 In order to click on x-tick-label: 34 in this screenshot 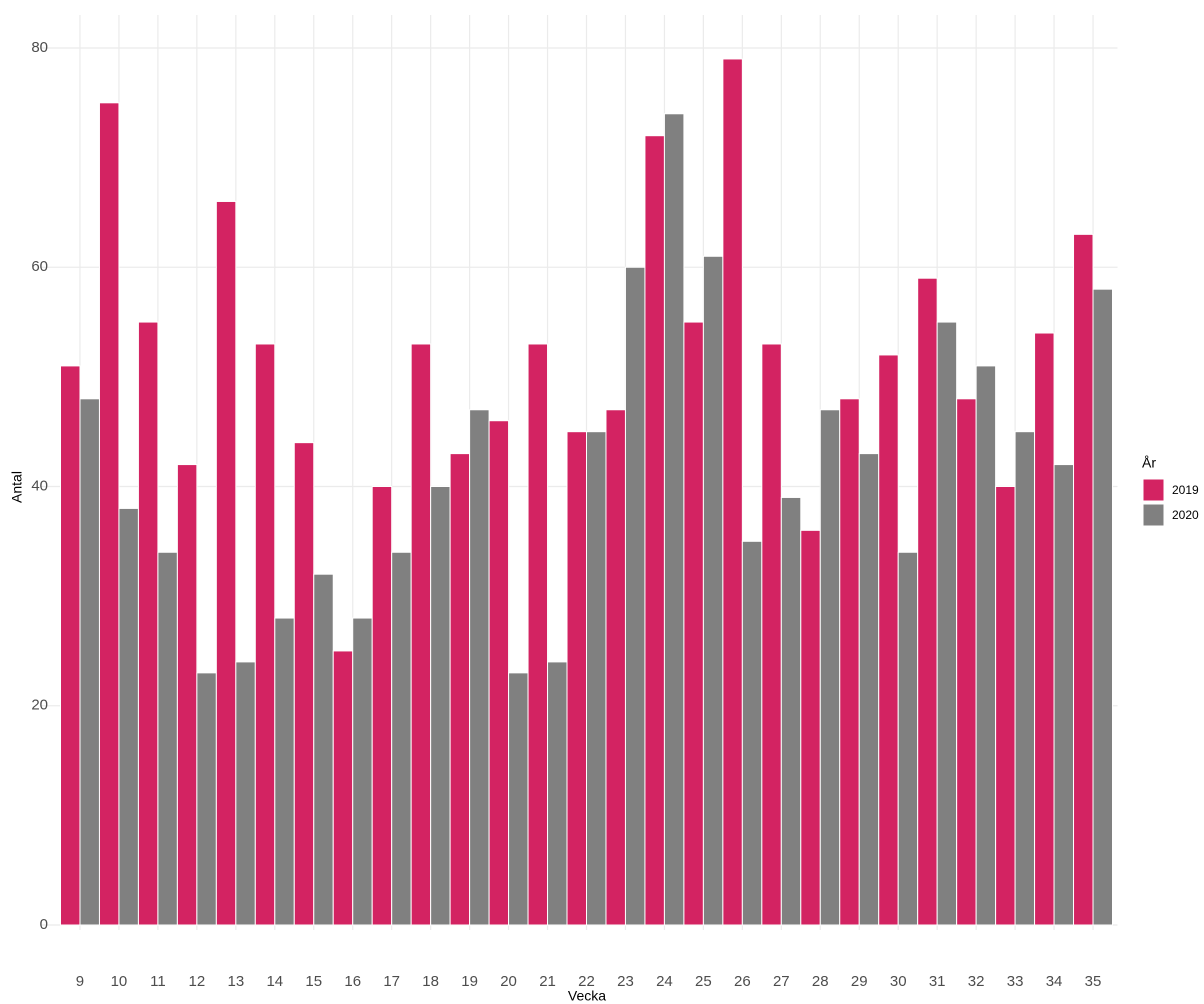, I will do `click(1054, 981)`.